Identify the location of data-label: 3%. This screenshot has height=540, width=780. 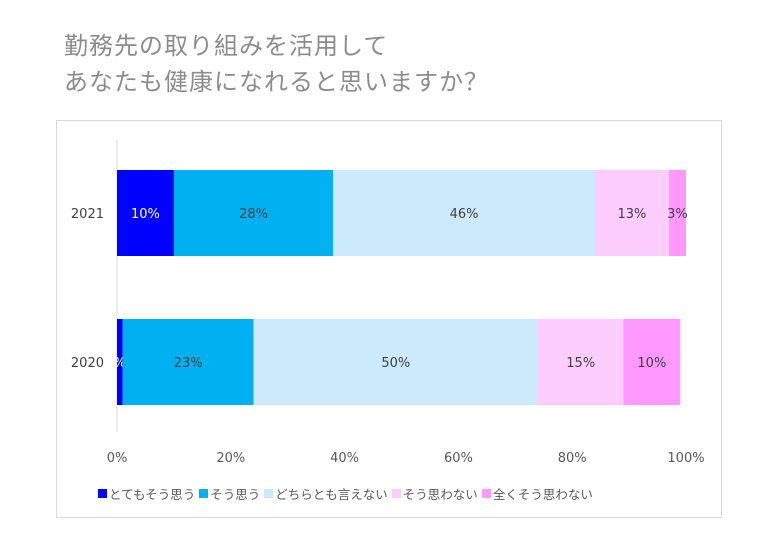
(677, 214).